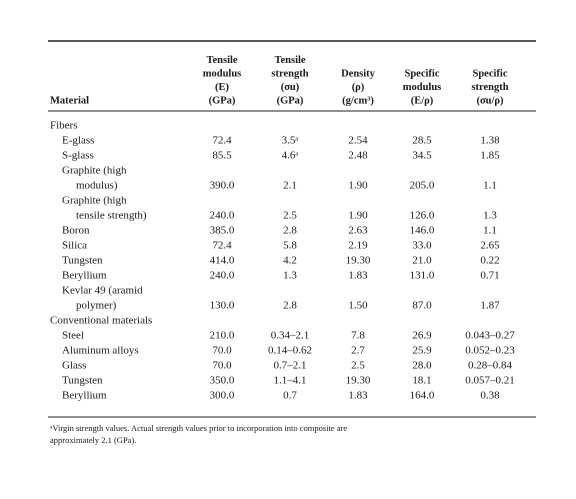 This screenshot has width=576, height=499. Describe the element at coordinates (290, 186) in the screenshot. I see `cell-value: 2.1` at that location.